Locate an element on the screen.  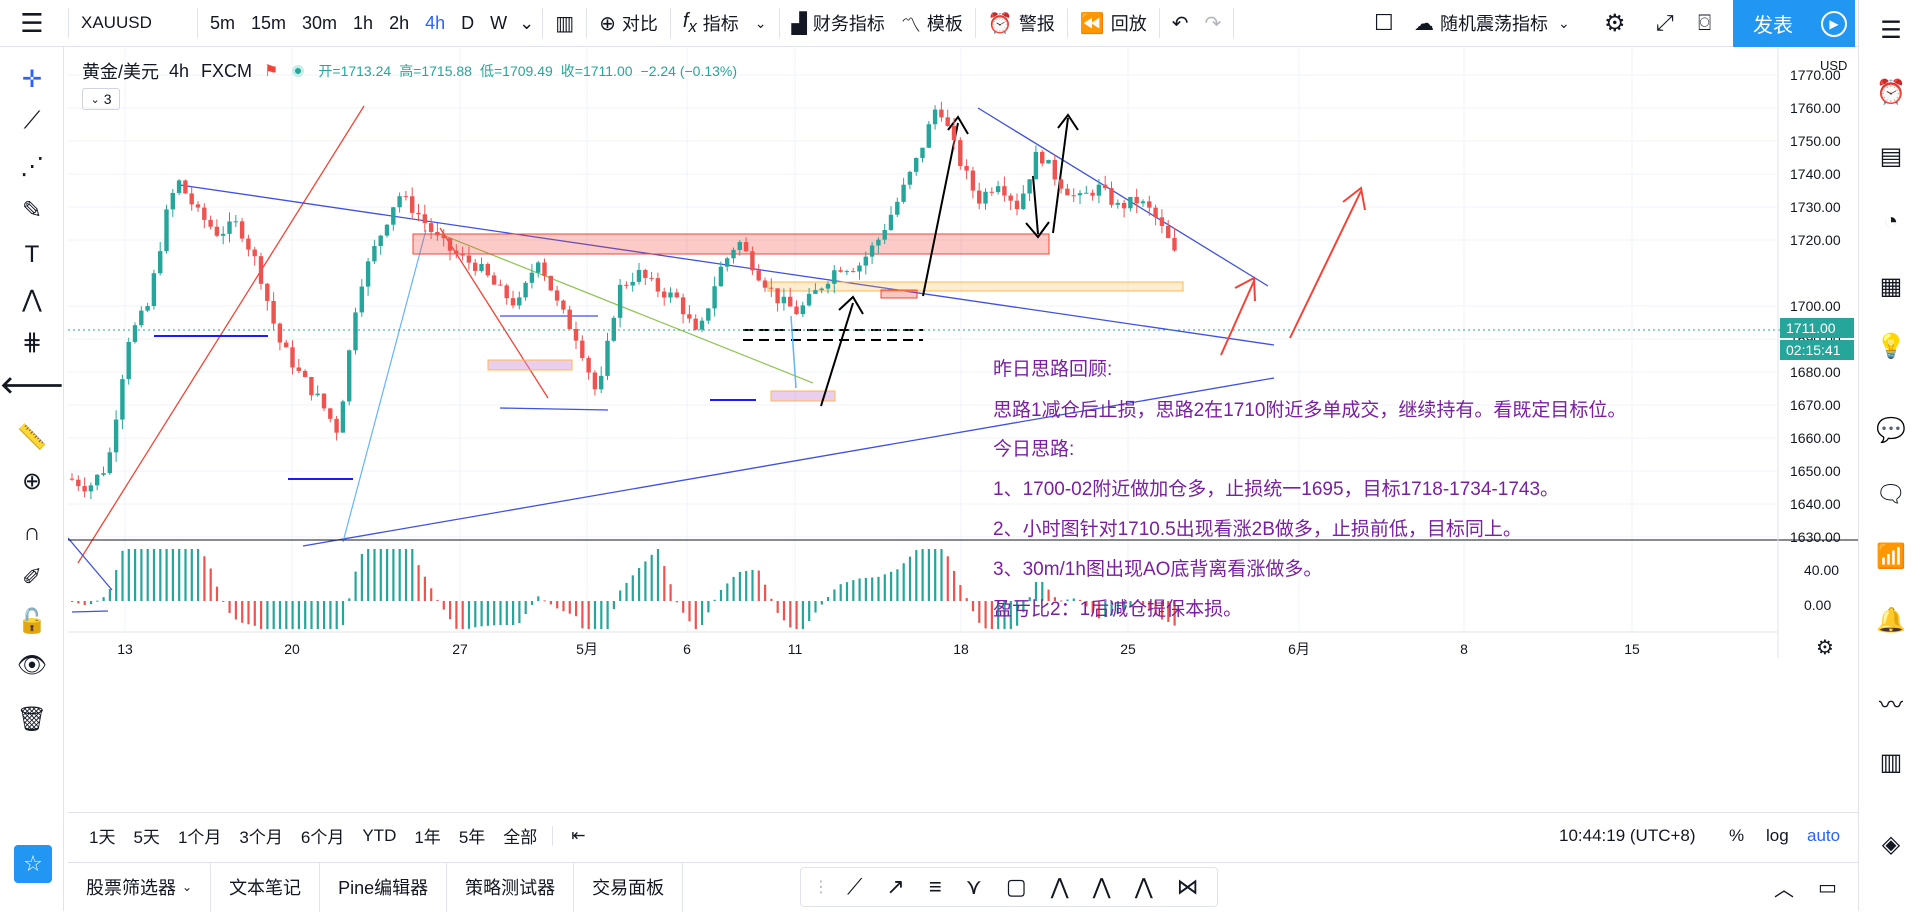
zoom-in-icon: ⊕ is located at coordinates (32, 481).